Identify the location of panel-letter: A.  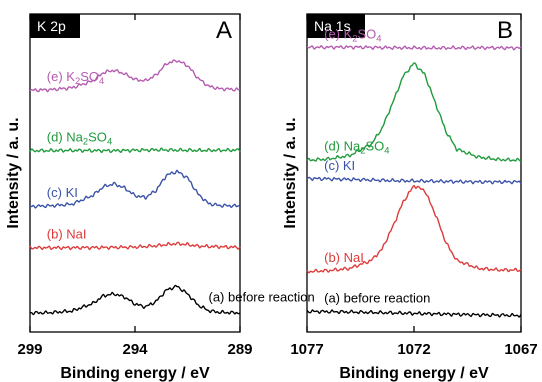
(224, 30).